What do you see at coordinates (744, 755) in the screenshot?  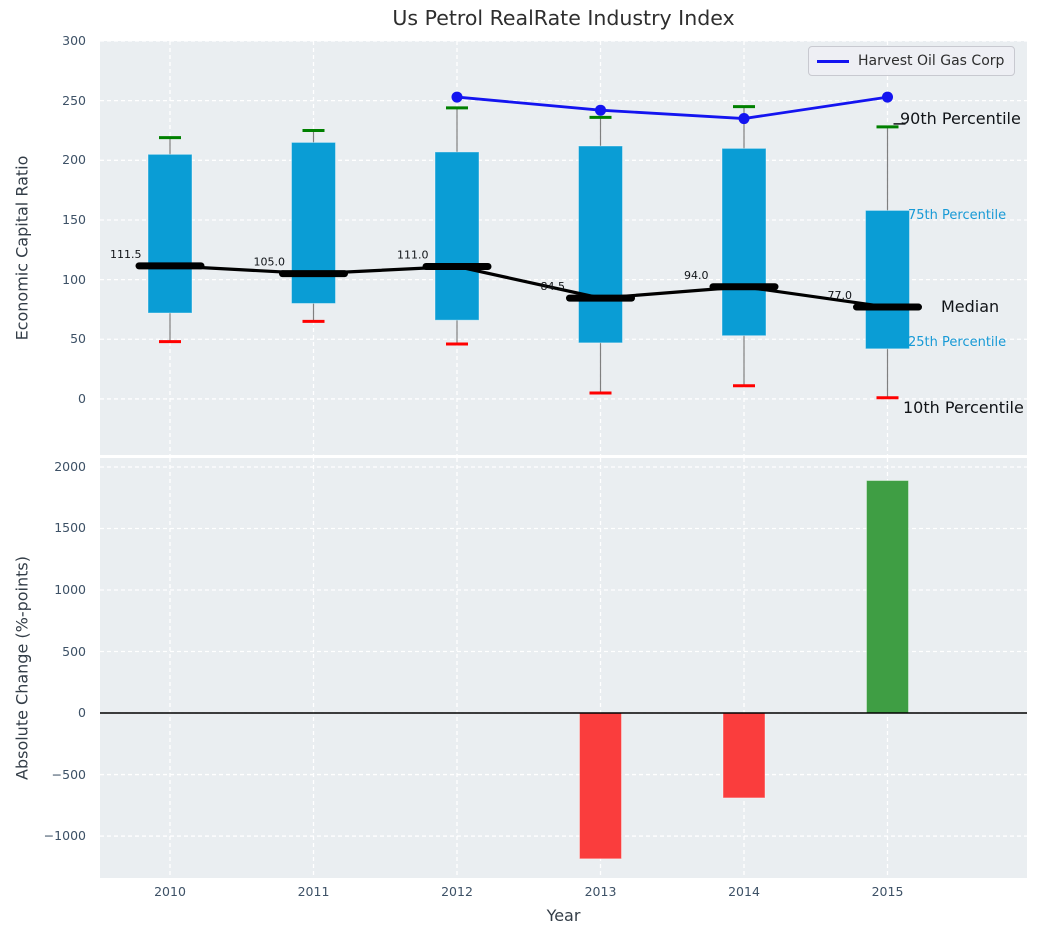 I see `change-bar-2014` at bounding box center [744, 755].